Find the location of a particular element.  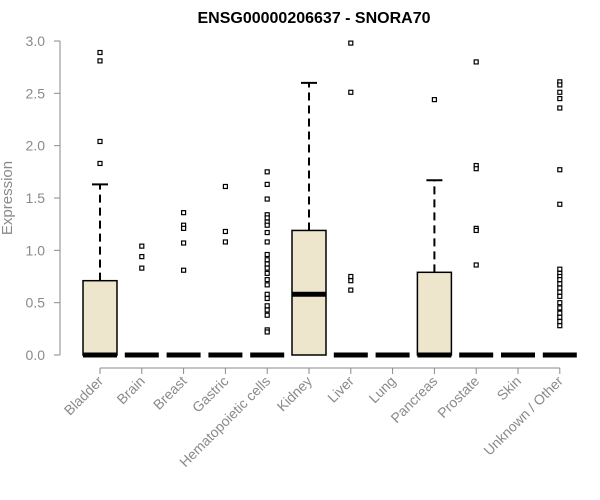

y-tick-label: 2.5 is located at coordinates (36, 93).